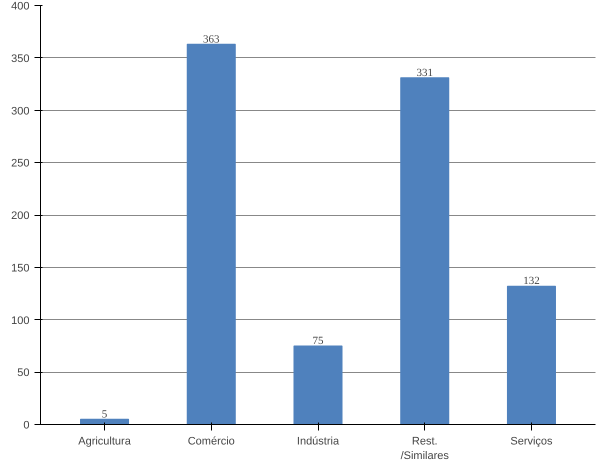  I want to click on x-tick-label: Serviços, so click(532, 442).